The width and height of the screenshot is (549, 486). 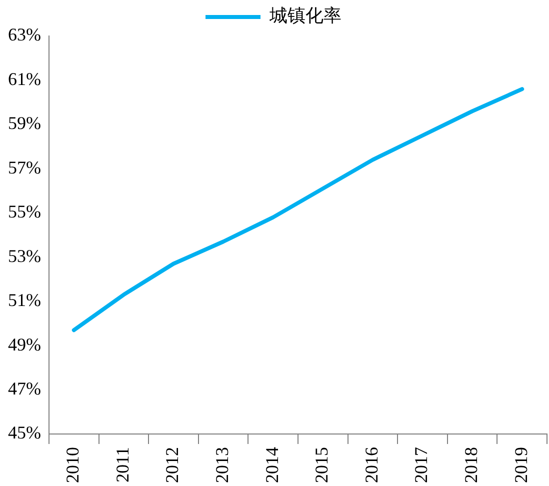 I want to click on x-tick-label: 2014, so click(x=272, y=465).